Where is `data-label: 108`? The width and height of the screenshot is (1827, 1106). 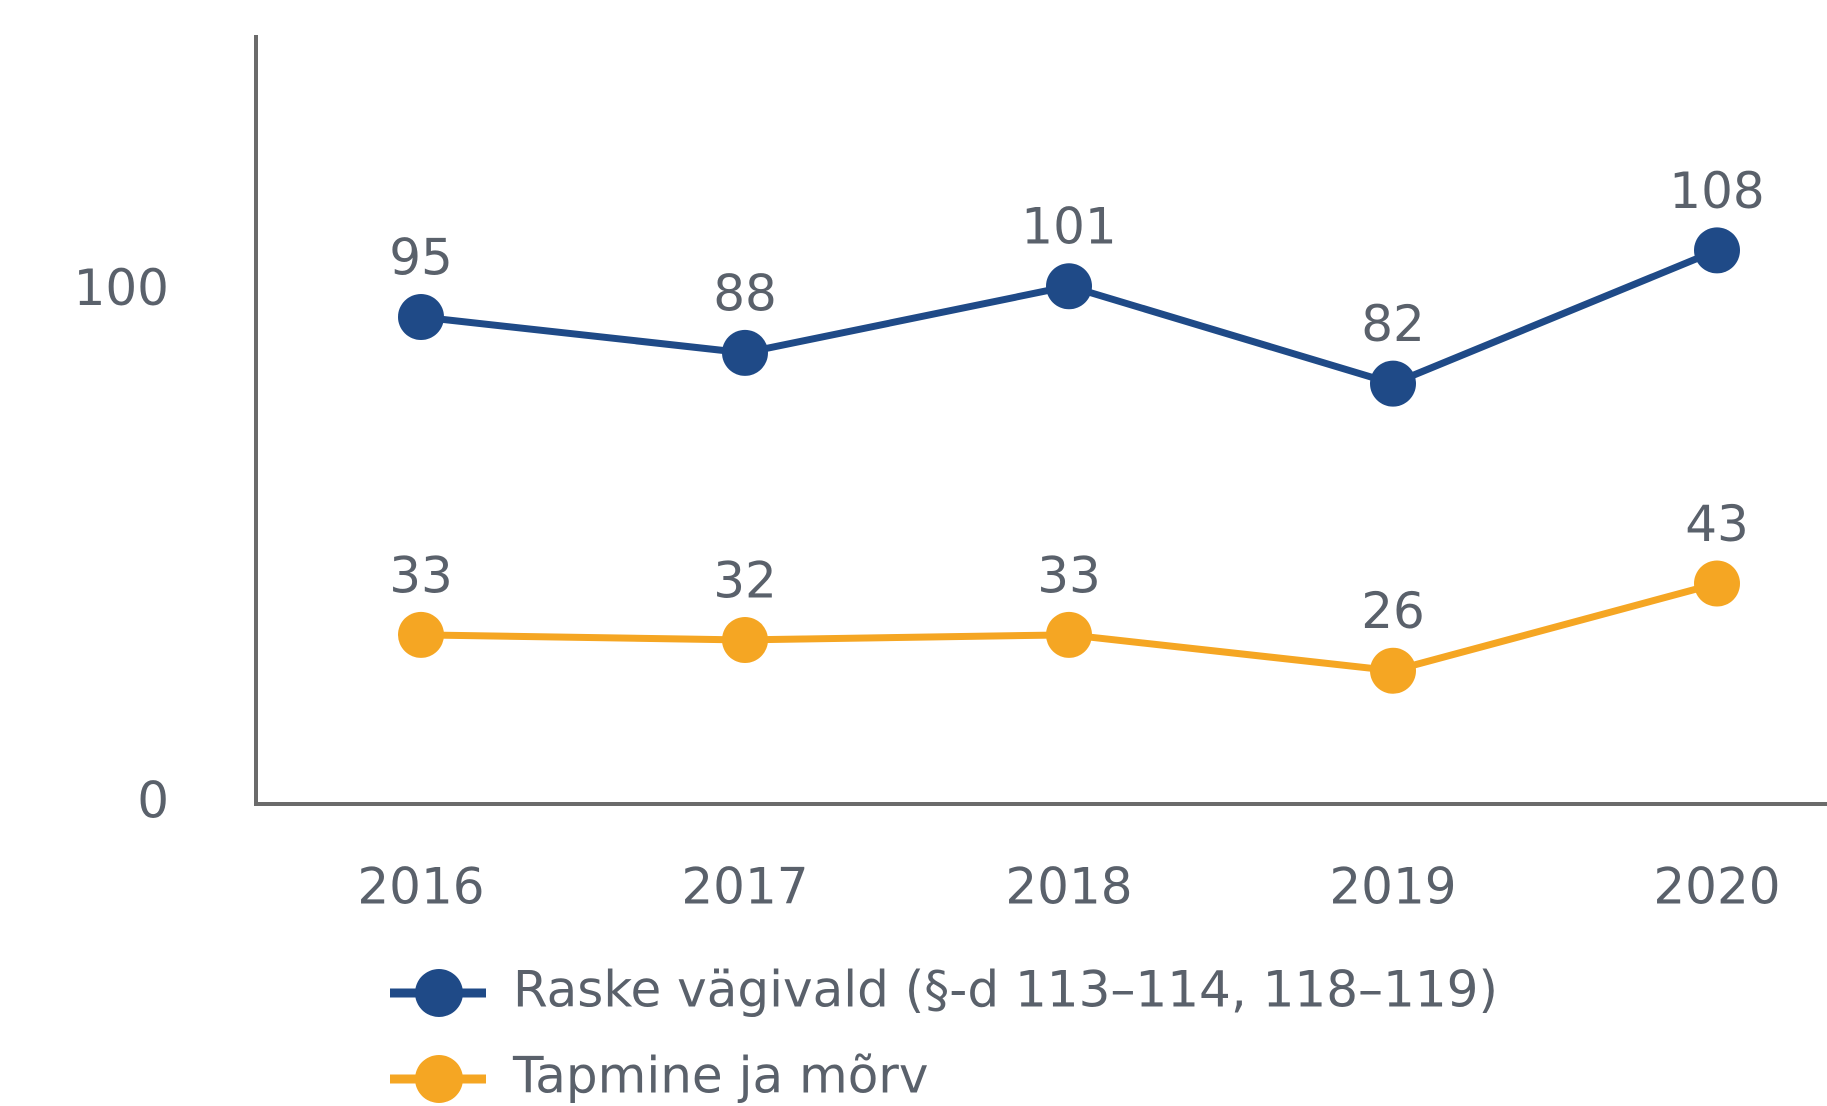
data-label: 108 is located at coordinates (1716, 191).